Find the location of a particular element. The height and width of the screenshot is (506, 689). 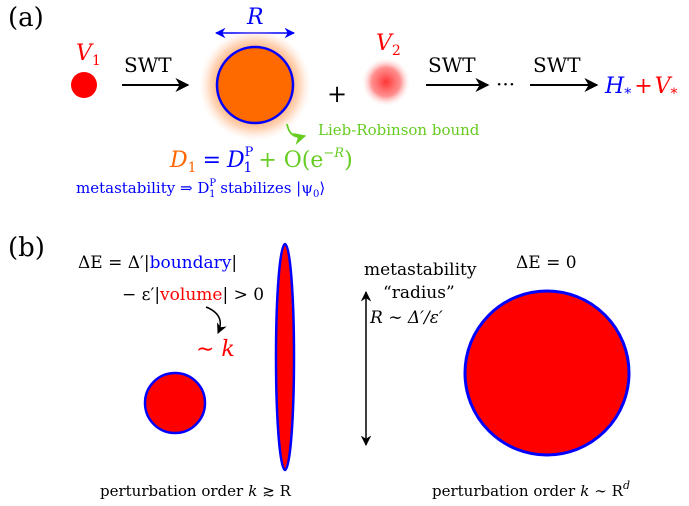

swt-label-1: SWT is located at coordinates (148, 65).